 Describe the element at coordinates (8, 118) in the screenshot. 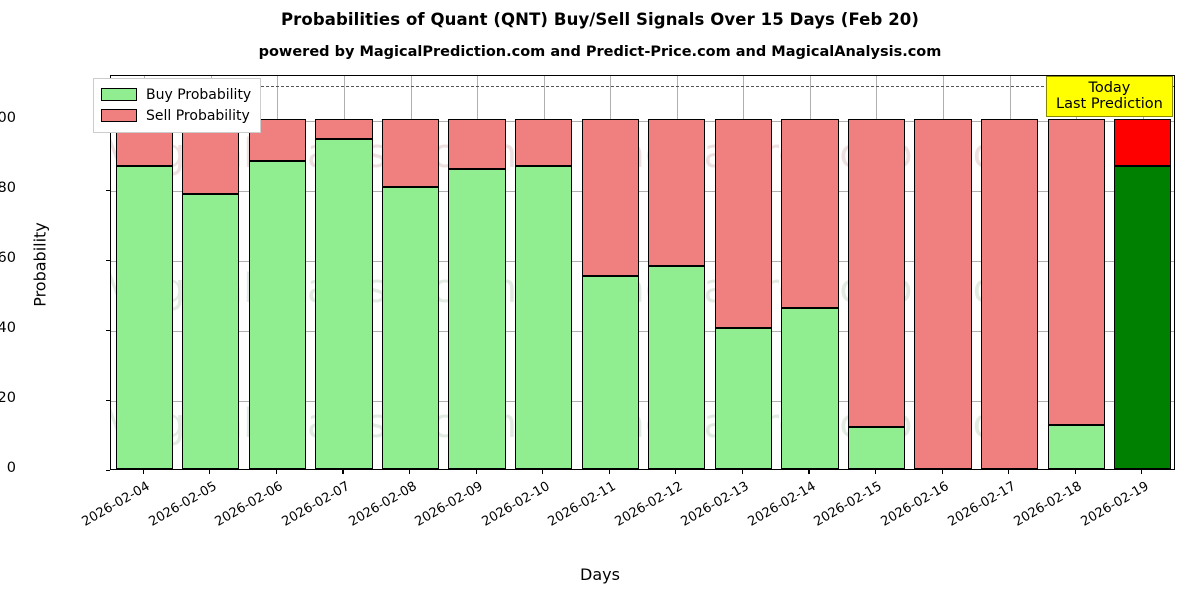

I see `y-tick-label: 100` at that location.